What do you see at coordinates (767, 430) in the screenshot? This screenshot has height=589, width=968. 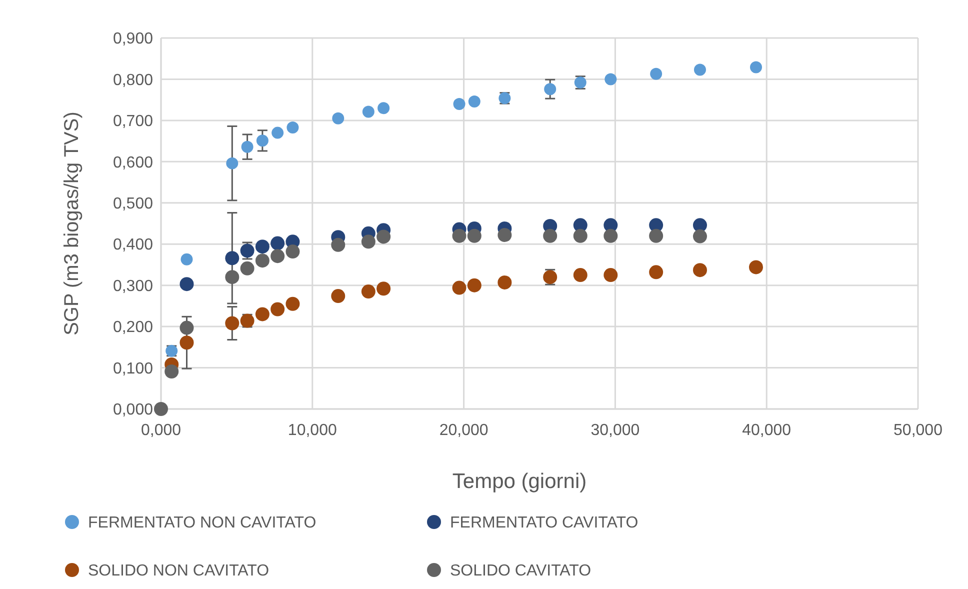 I see `x-tick-label: 40,000` at bounding box center [767, 430].